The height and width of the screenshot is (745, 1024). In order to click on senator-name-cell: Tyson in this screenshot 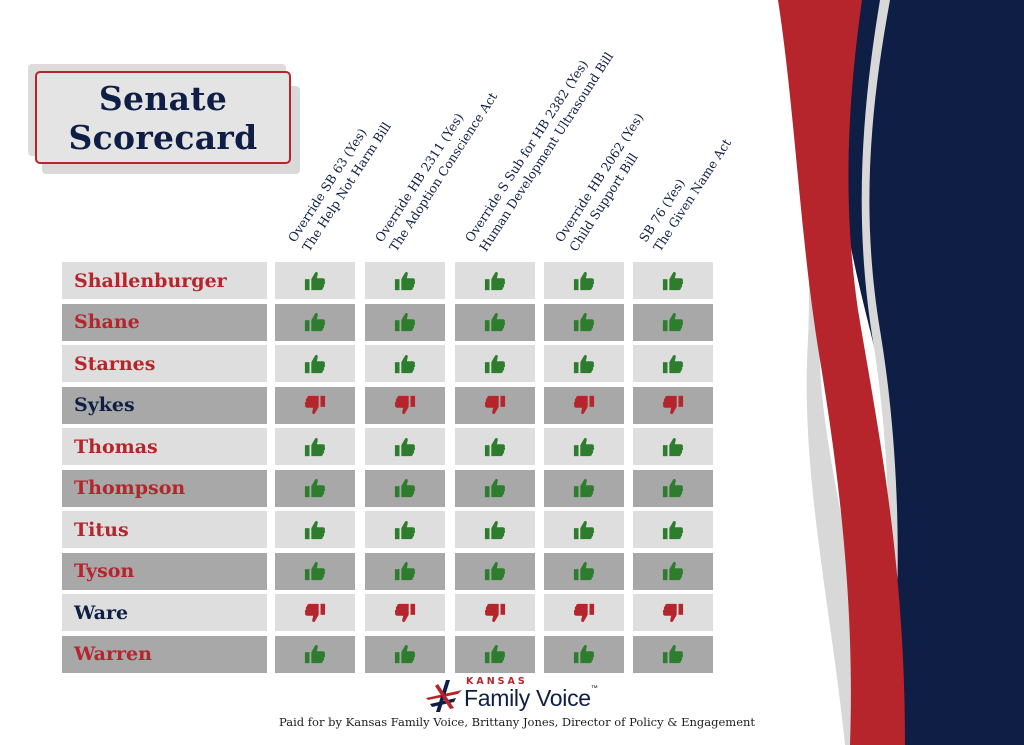, I will do `click(164, 571)`.